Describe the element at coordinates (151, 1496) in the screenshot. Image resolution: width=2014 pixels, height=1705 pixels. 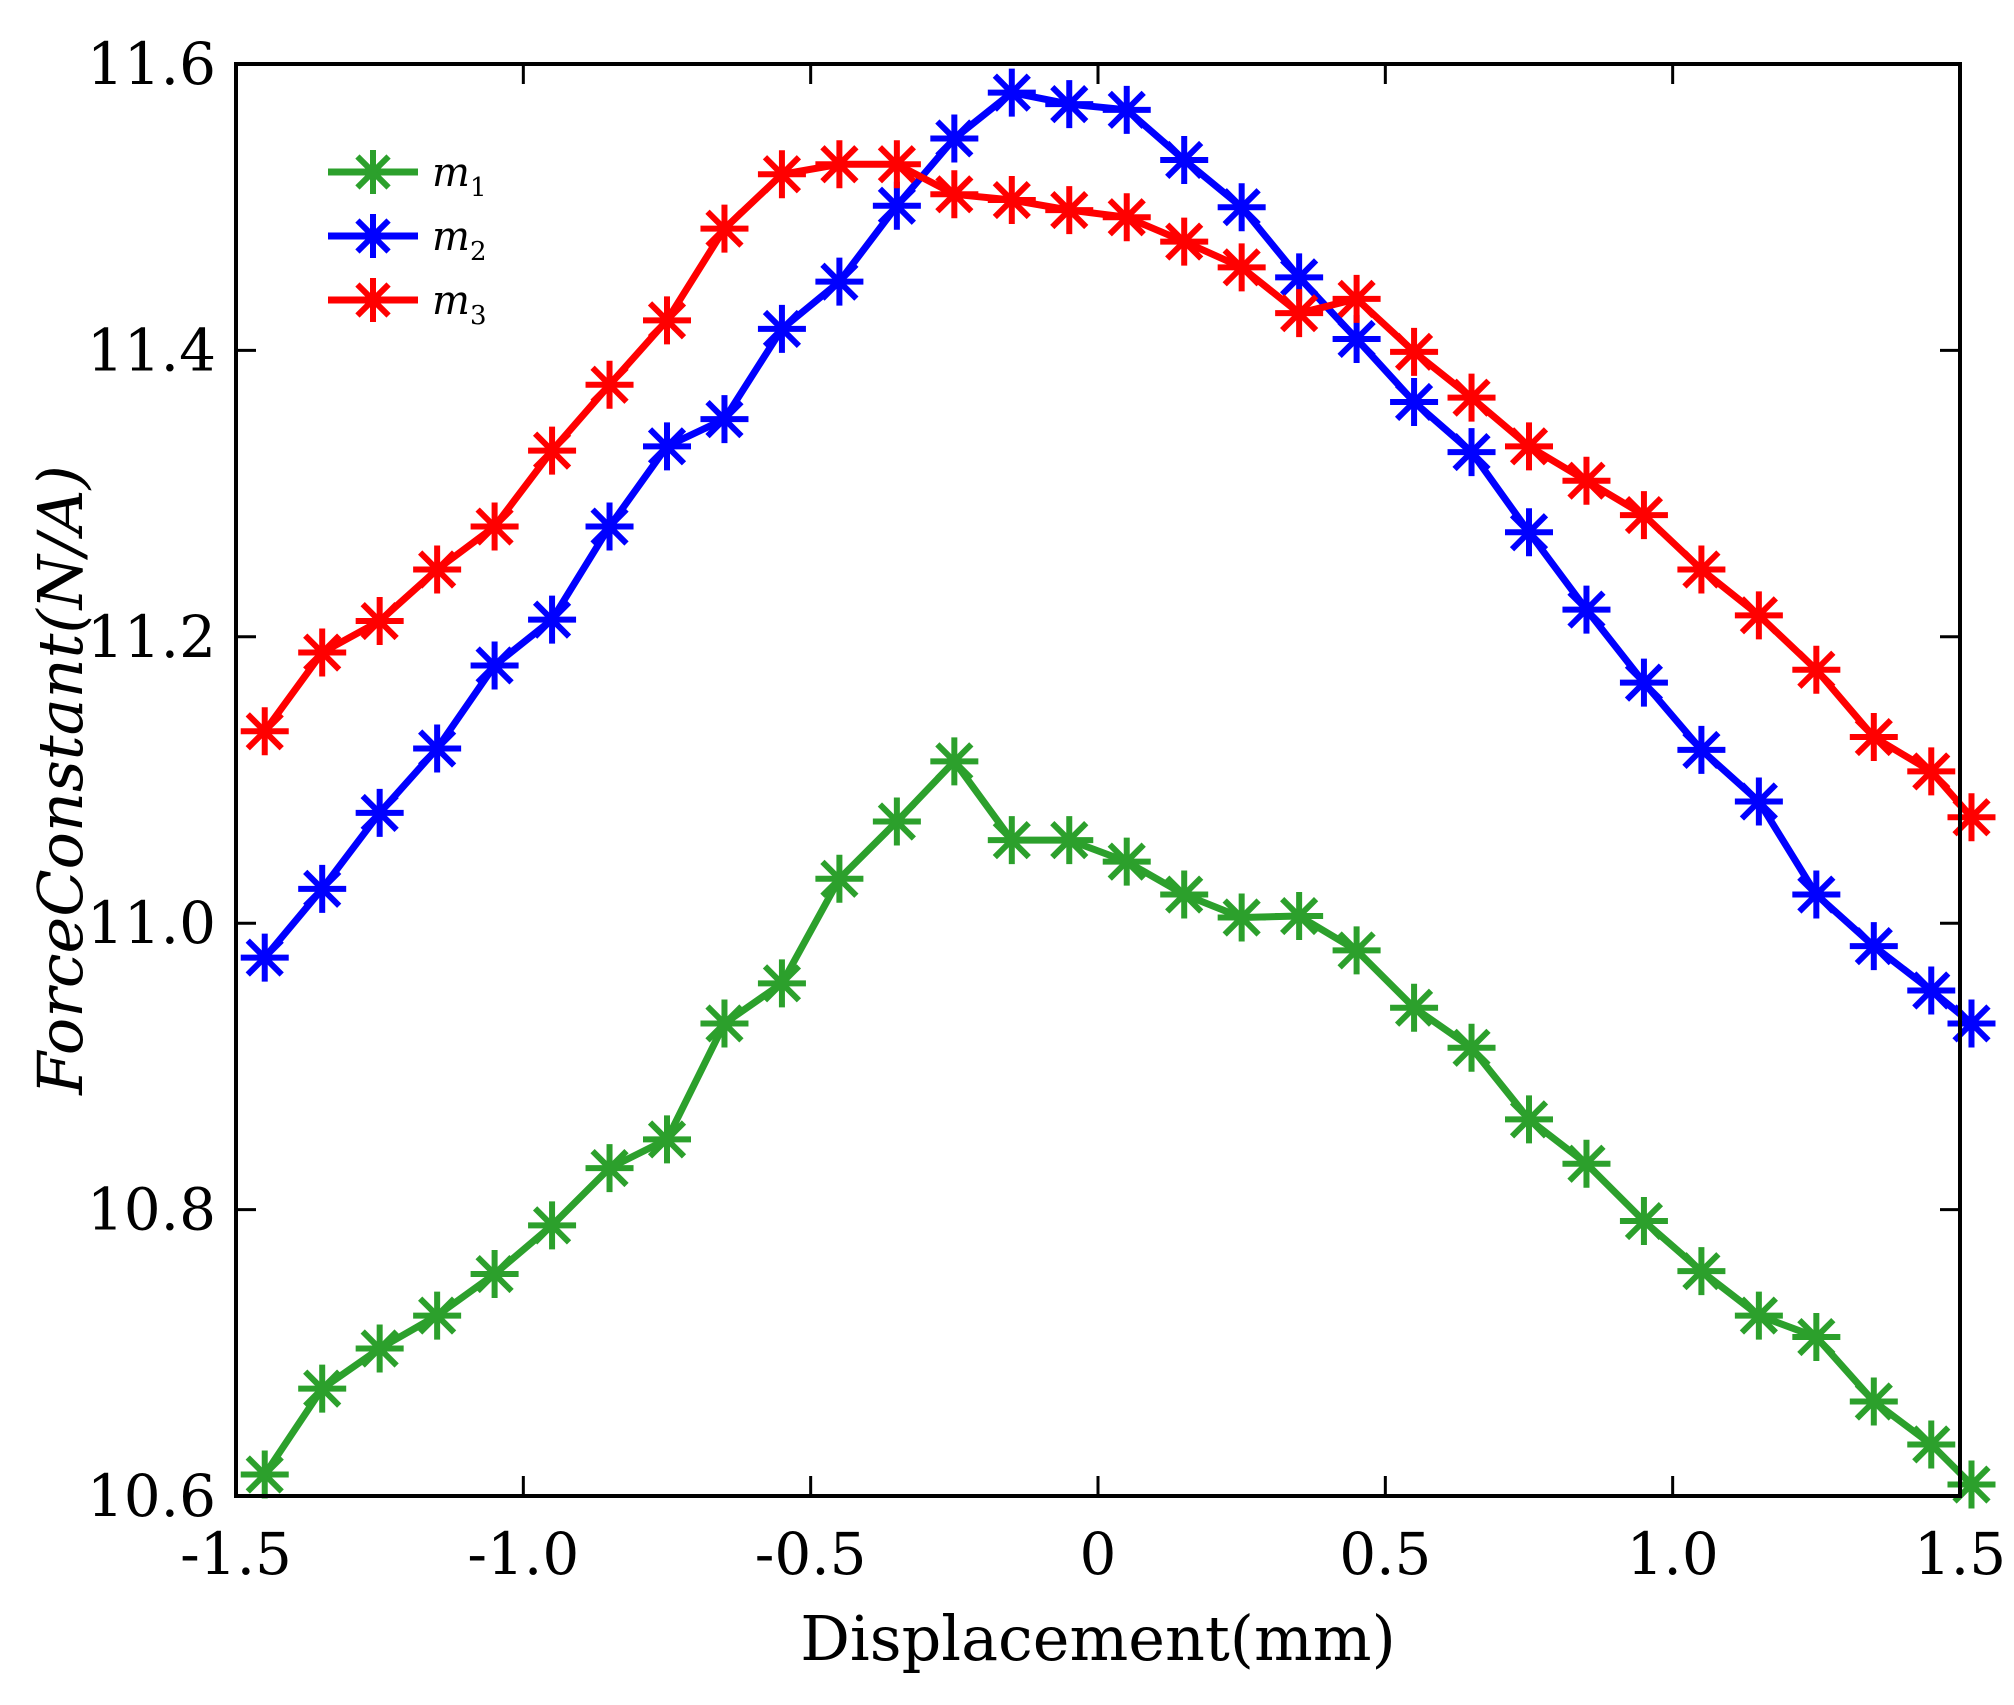
I see `y-tick-label: 10.6` at that location.